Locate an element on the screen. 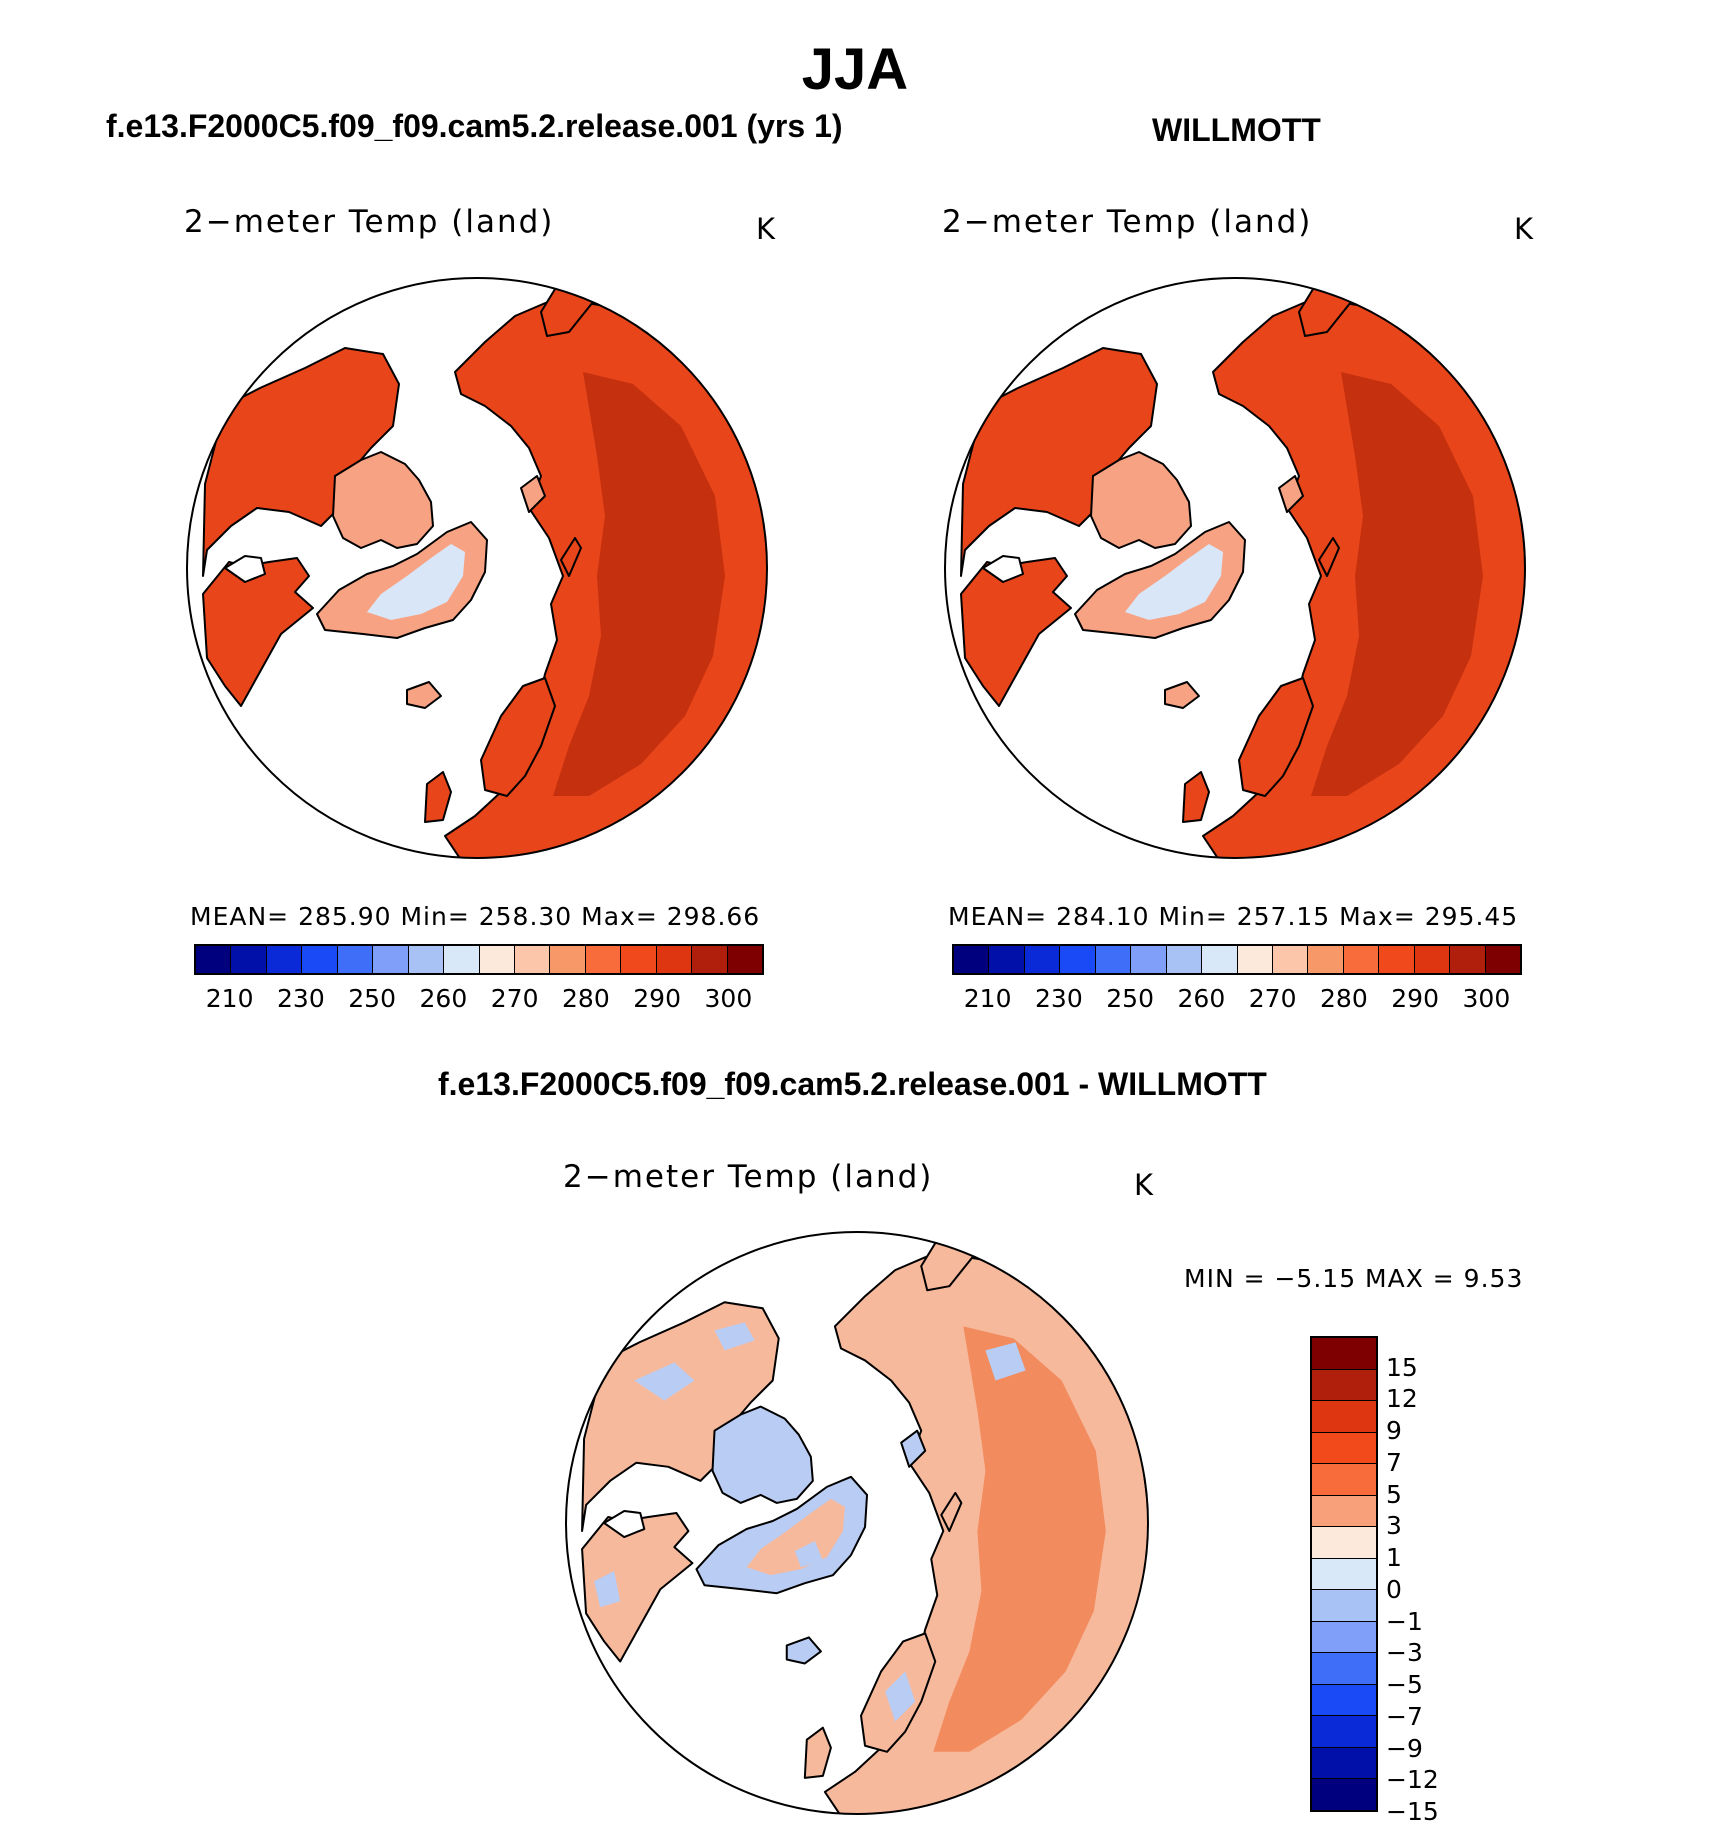 The image size is (1710, 1826). colorbar-tick-label: 5 is located at coordinates (1394, 1494).